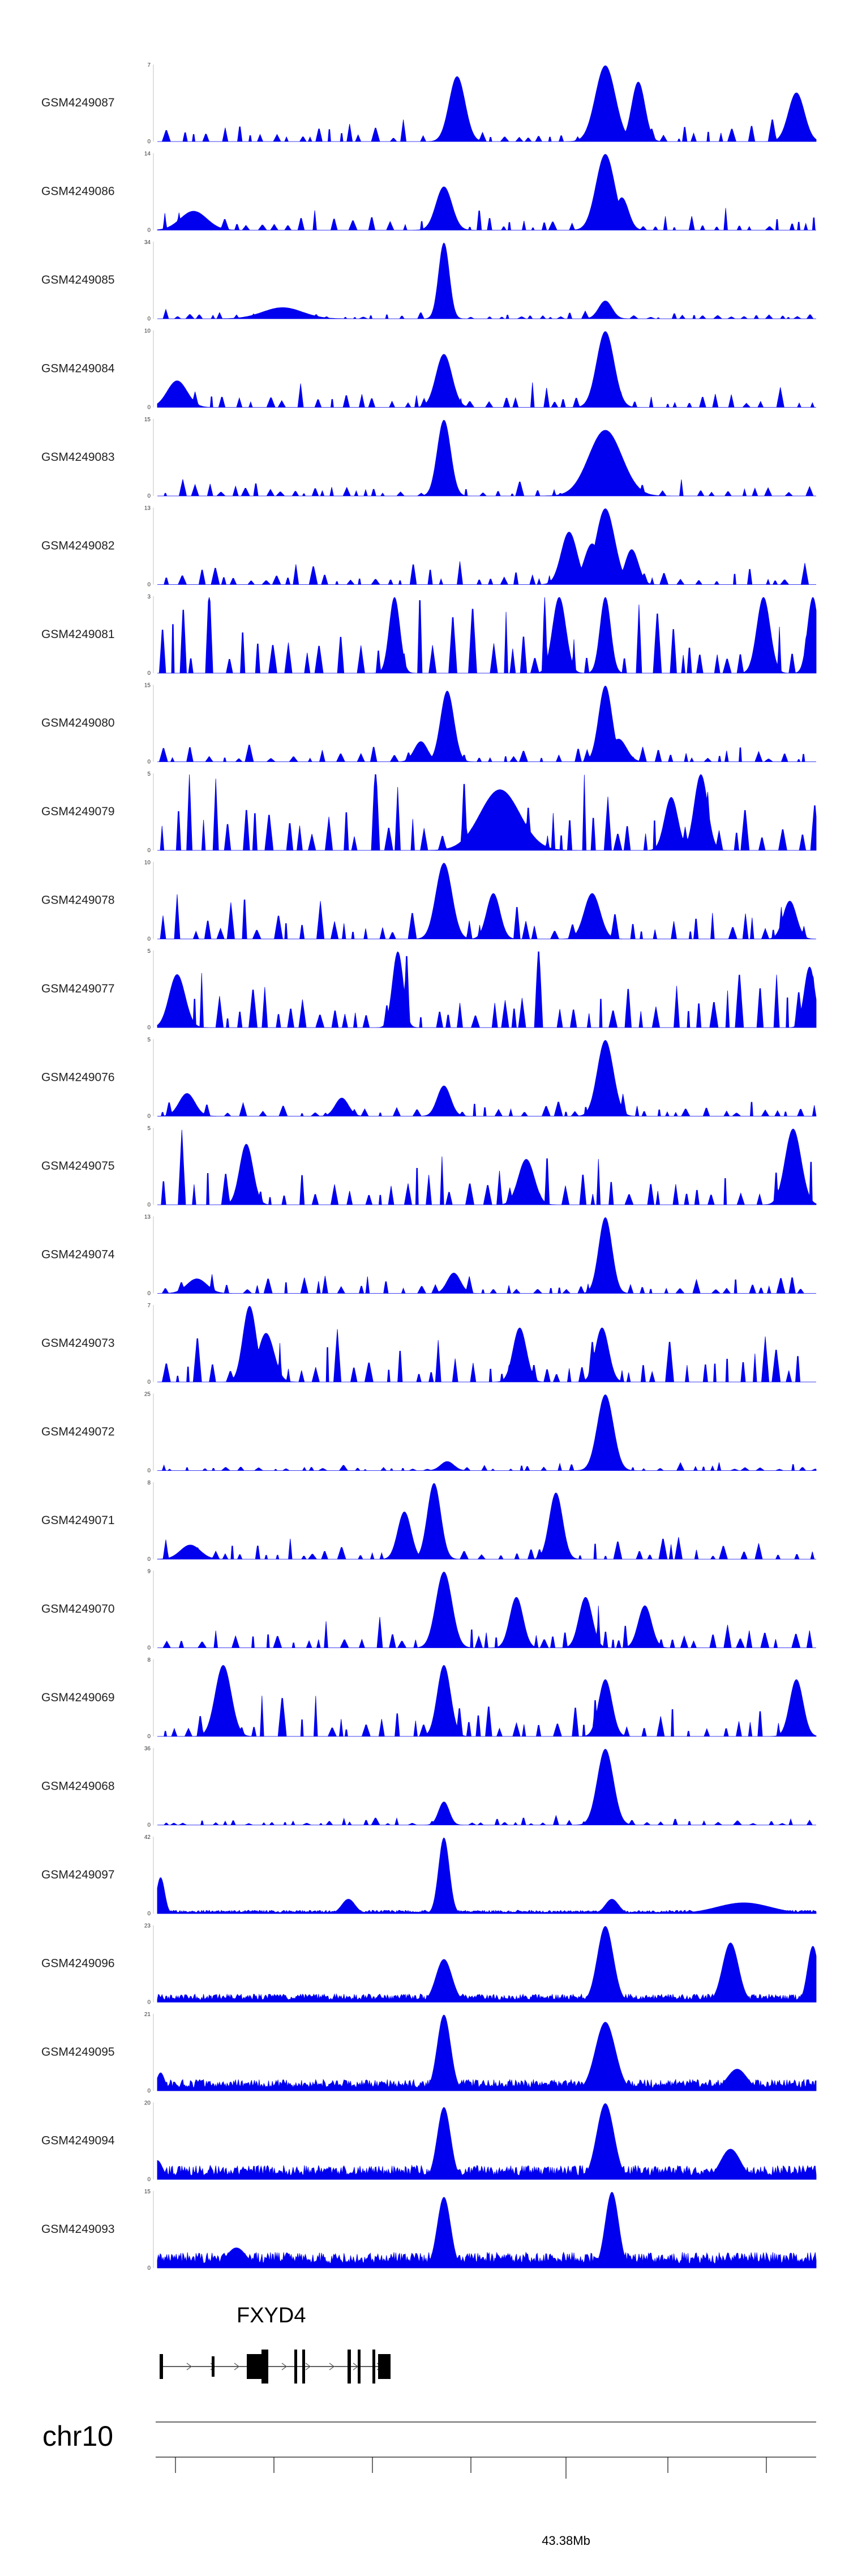 The height and width of the screenshot is (2576, 849). I want to click on track-GSM4249079: GSM4249079 5 0, so click(429, 812).